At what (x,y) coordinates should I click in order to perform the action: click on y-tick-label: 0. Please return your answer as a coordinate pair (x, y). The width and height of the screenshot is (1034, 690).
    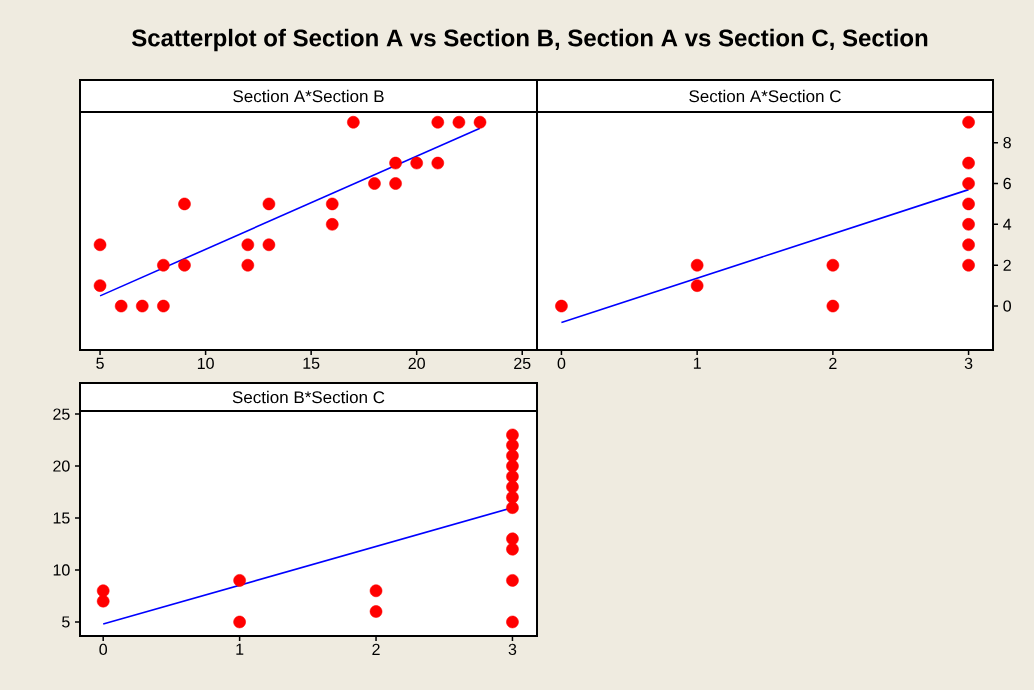
    Looking at the image, I should click on (1007, 306).